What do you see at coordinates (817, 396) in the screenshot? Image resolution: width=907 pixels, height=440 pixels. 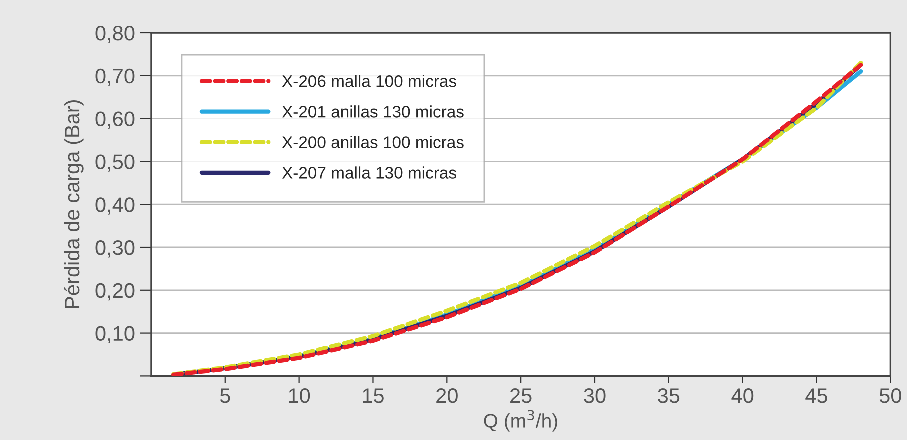 I see `x-tick-label: 45` at bounding box center [817, 396].